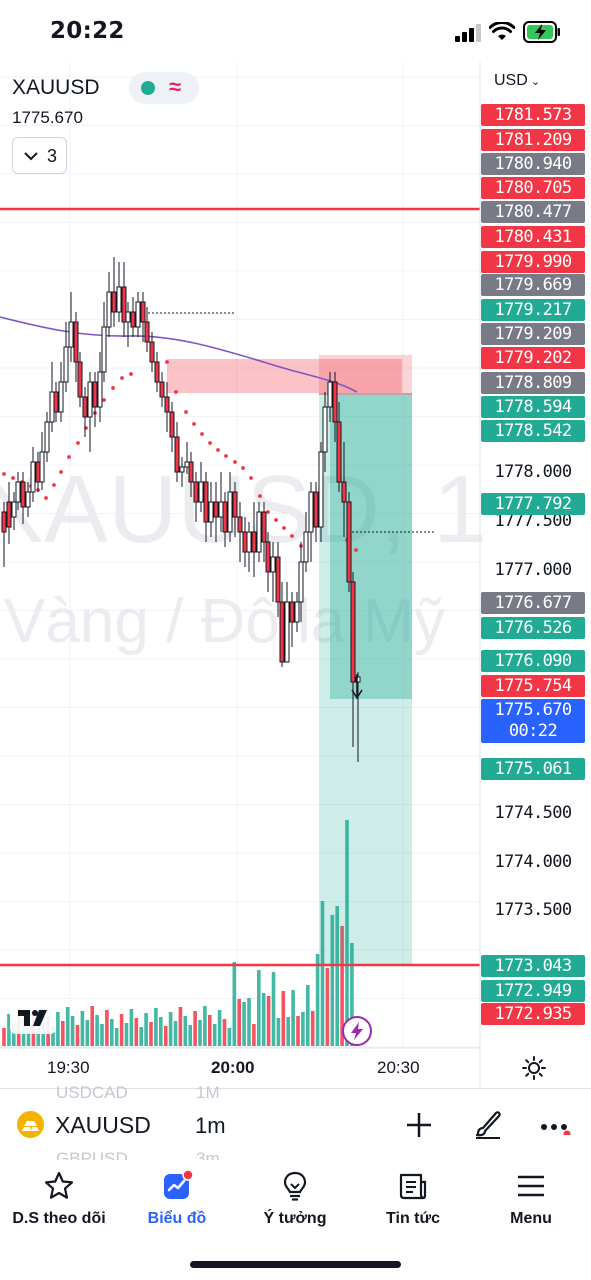 This screenshot has width=591, height=1280. Describe the element at coordinates (533, 991) in the screenshot. I see `price-label: 1772.949` at that location.